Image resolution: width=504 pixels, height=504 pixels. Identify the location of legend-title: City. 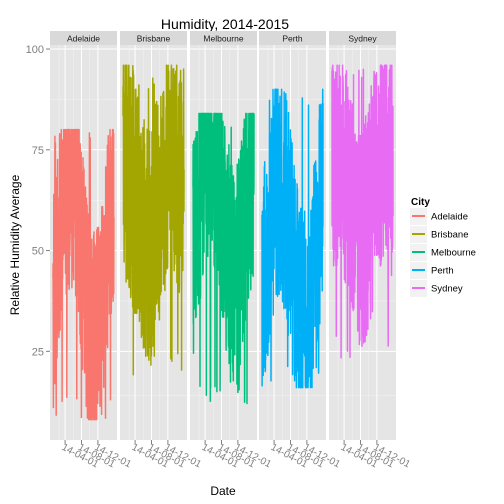
(420, 202).